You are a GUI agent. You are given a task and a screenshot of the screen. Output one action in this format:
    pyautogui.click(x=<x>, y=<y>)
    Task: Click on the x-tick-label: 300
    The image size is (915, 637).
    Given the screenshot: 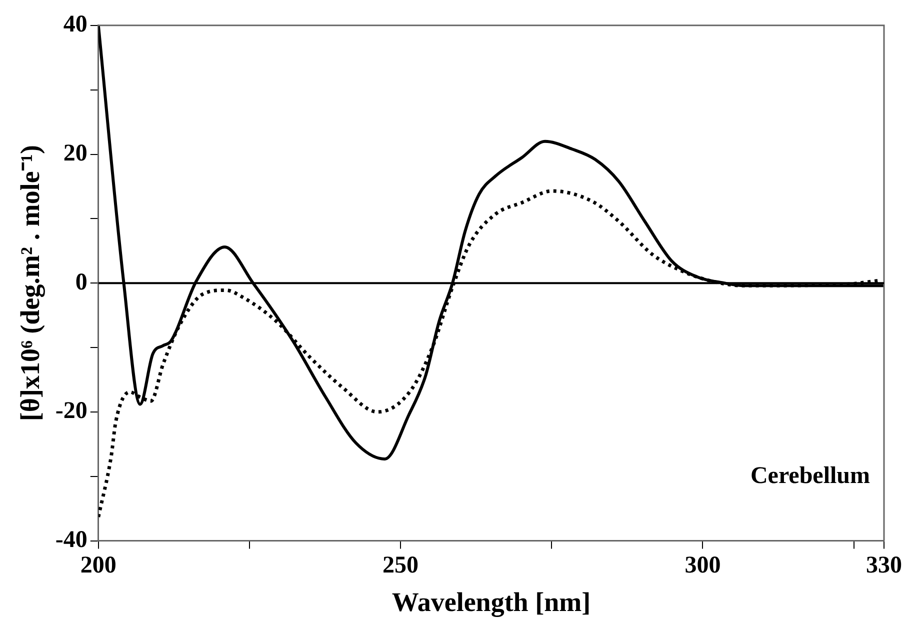 What is the action you would take?
    pyautogui.click(x=702, y=565)
    